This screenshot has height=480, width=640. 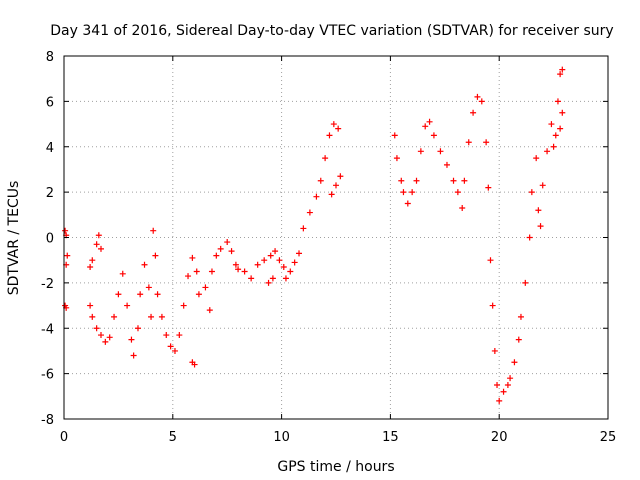 I want to click on y-axis-label: SDTVAR / TECUs, so click(x=14, y=238).